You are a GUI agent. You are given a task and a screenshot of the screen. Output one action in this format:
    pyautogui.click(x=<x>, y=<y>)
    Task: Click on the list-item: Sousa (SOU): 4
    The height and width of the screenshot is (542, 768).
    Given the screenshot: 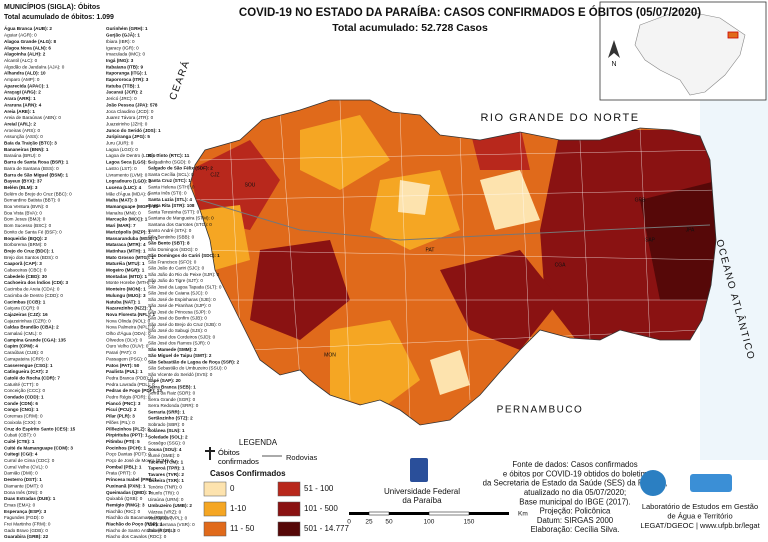 What is the action you would take?
    pyautogui.click(x=165, y=449)
    